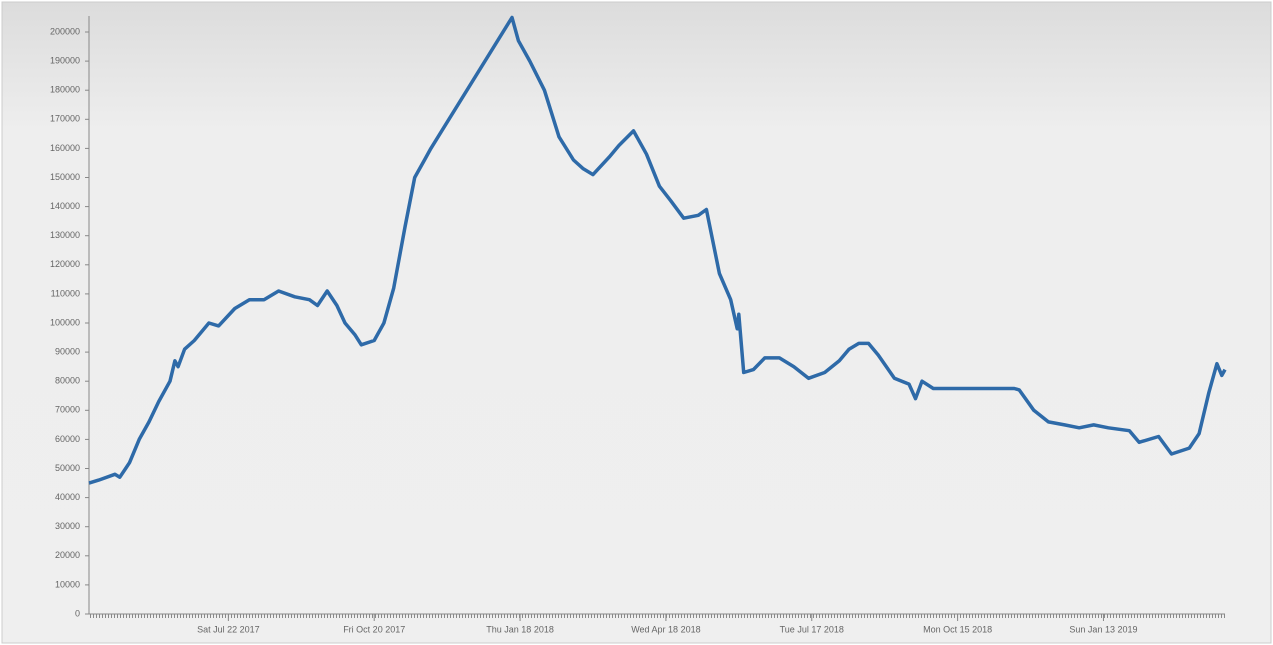 The height and width of the screenshot is (645, 1273). I want to click on y-tick-label: 10000, so click(67, 584).